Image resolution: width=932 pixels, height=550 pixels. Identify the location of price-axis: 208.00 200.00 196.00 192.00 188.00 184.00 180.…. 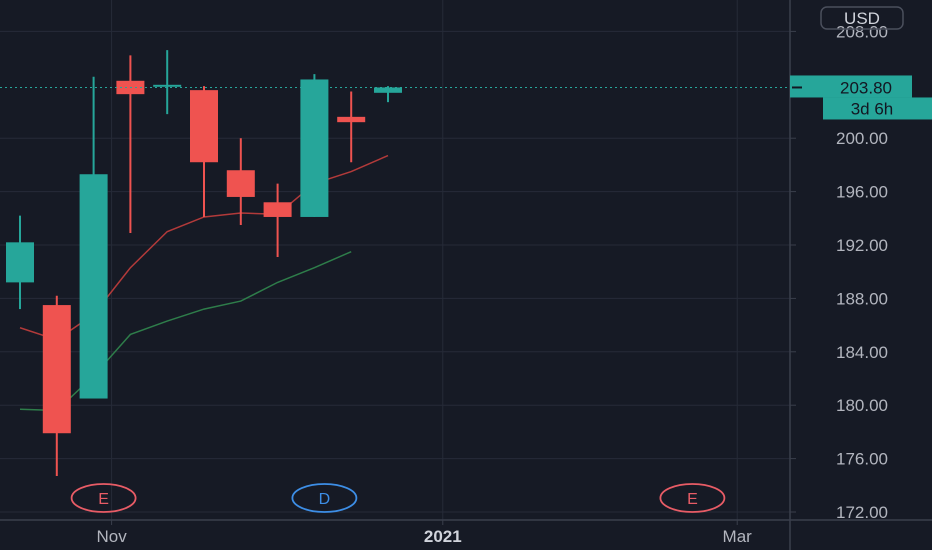
(839, 272).